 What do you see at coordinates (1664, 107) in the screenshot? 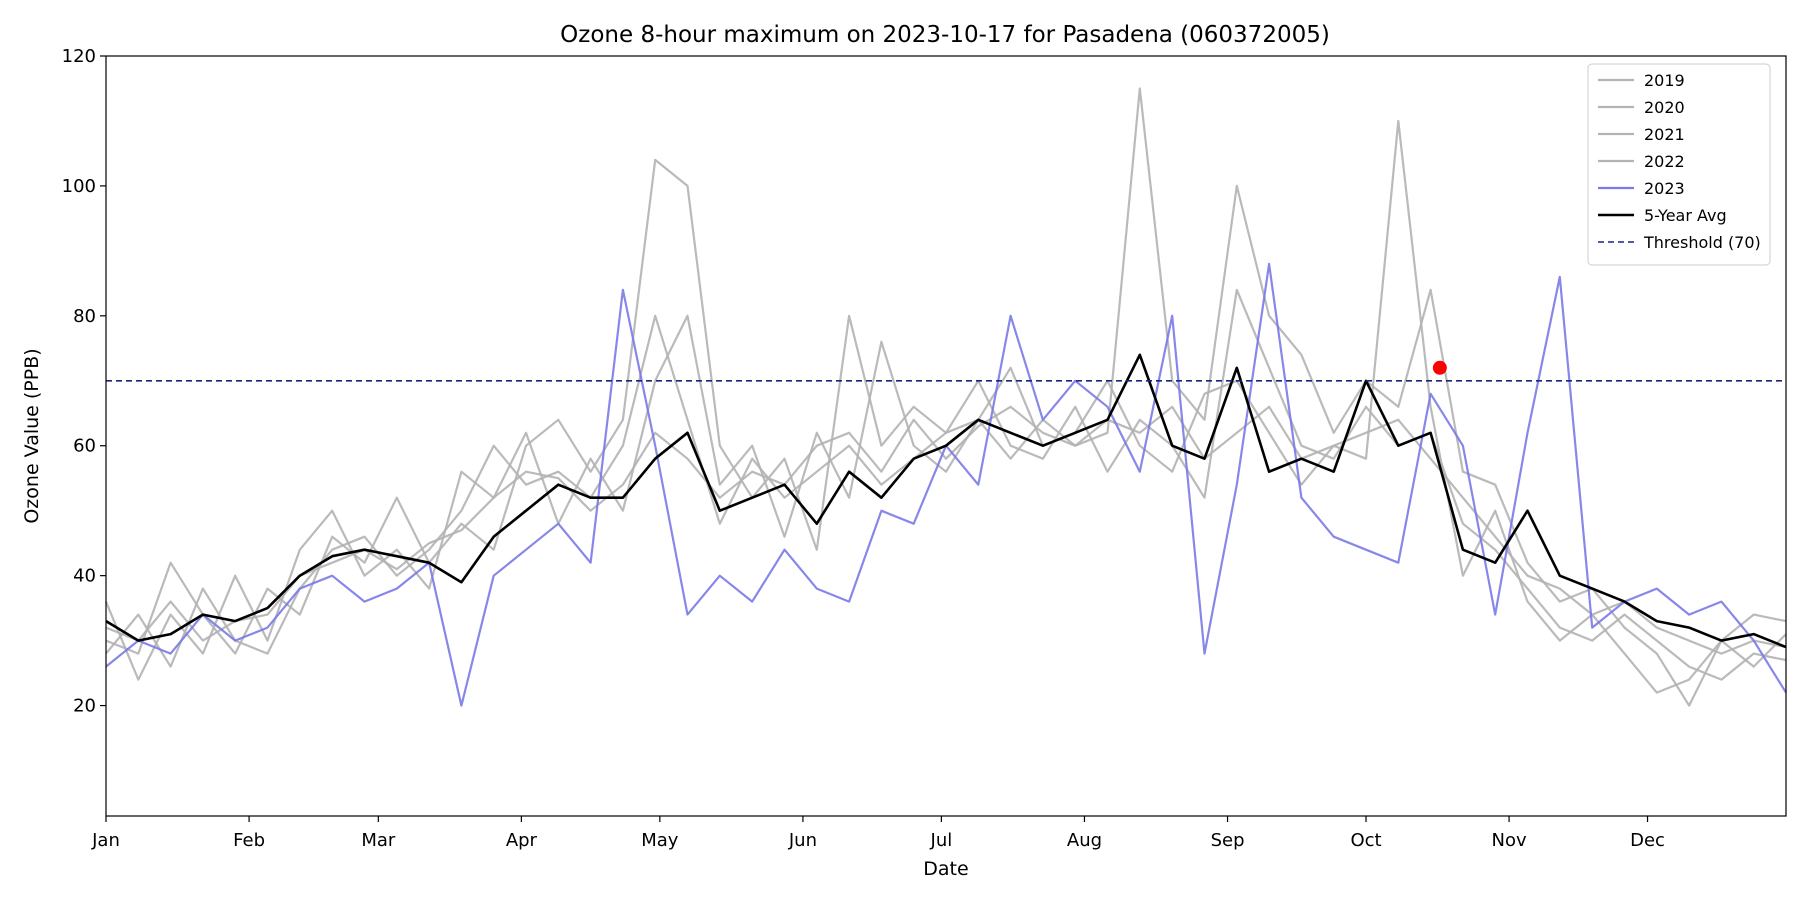
I see `legend-label: 2020` at bounding box center [1664, 107].